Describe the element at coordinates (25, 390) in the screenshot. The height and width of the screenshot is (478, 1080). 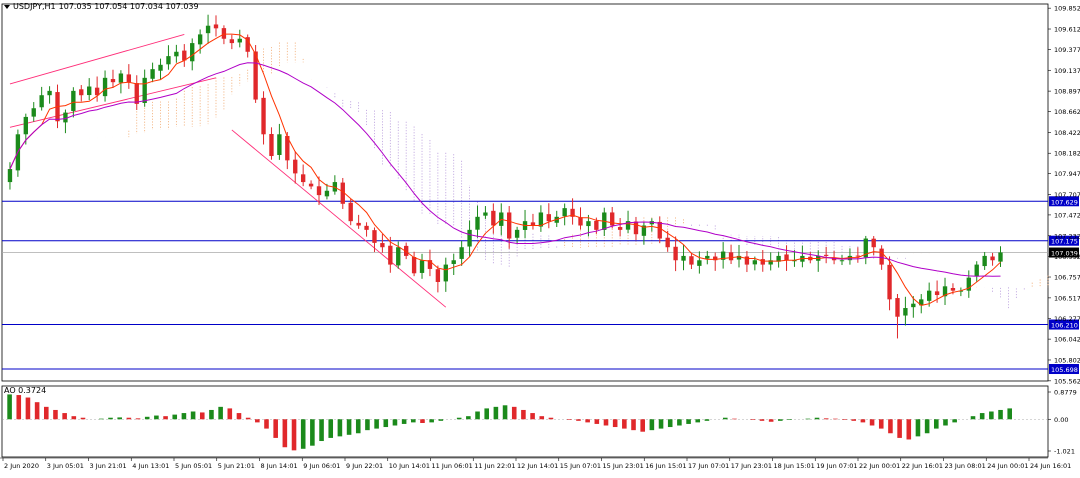
I see `ao-label: AO 0.3724` at that location.